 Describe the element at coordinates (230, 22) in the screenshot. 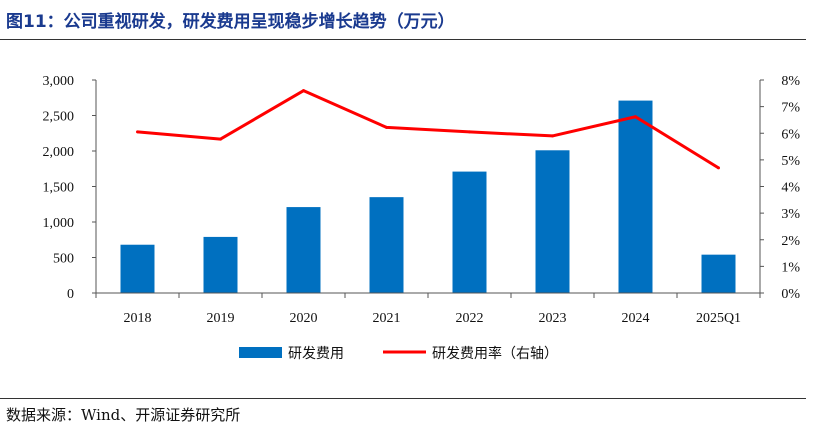

I see `chart-title: 图11：公司重视研发，研发费用呈现稳步增长趋势（万元）` at that location.